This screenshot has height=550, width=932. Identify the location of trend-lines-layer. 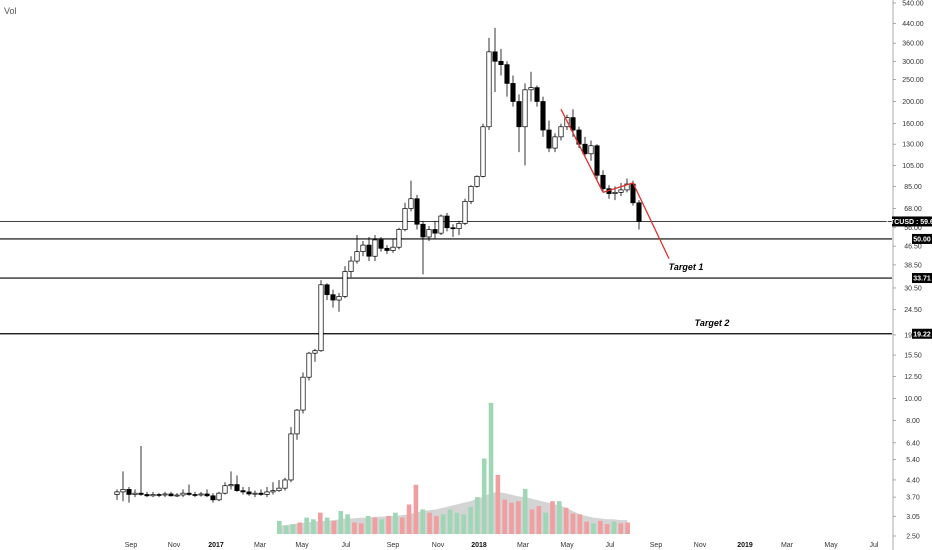
(615, 183).